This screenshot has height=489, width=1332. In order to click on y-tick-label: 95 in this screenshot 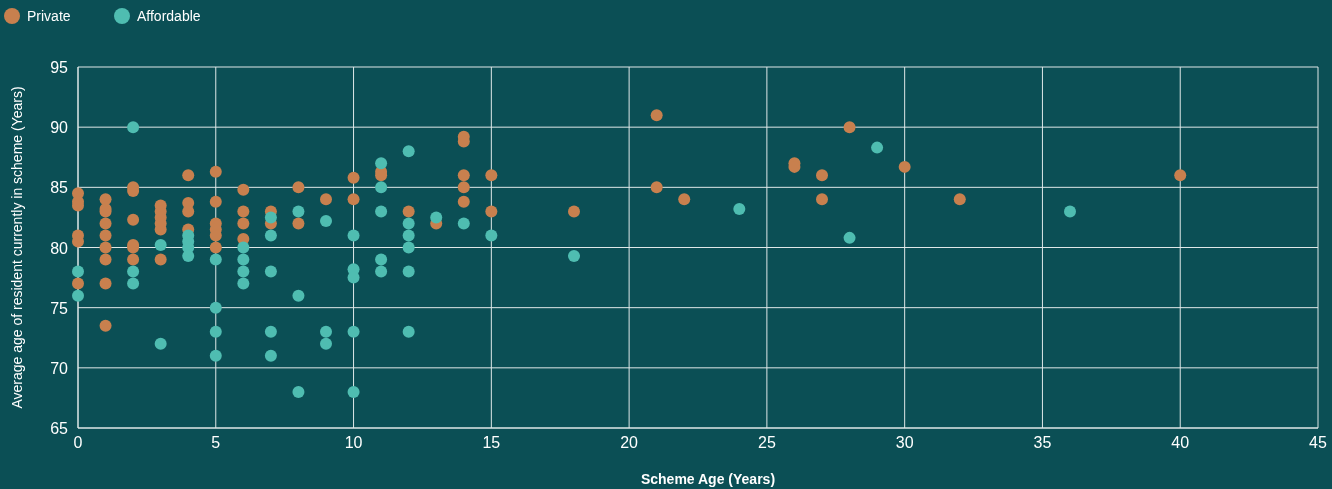, I will do `click(59, 67)`.